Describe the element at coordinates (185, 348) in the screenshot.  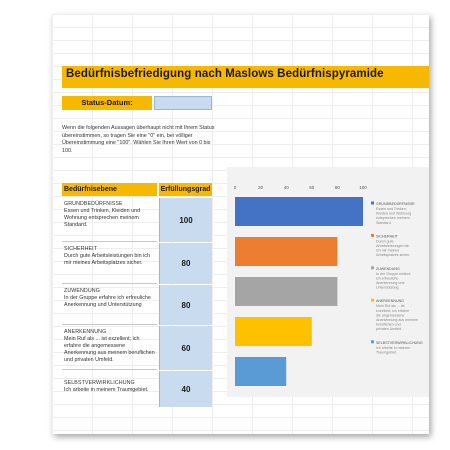
I see `row-value-cell: 60` at that location.